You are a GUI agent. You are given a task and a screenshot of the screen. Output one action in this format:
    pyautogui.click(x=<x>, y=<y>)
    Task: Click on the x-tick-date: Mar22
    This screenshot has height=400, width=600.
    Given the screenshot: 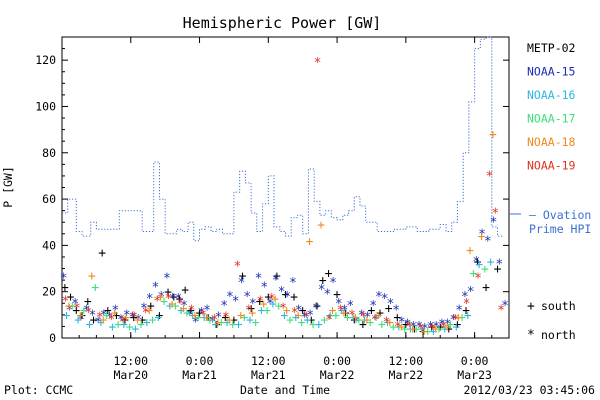 What is the action you would take?
    pyautogui.click(x=406, y=375)
    